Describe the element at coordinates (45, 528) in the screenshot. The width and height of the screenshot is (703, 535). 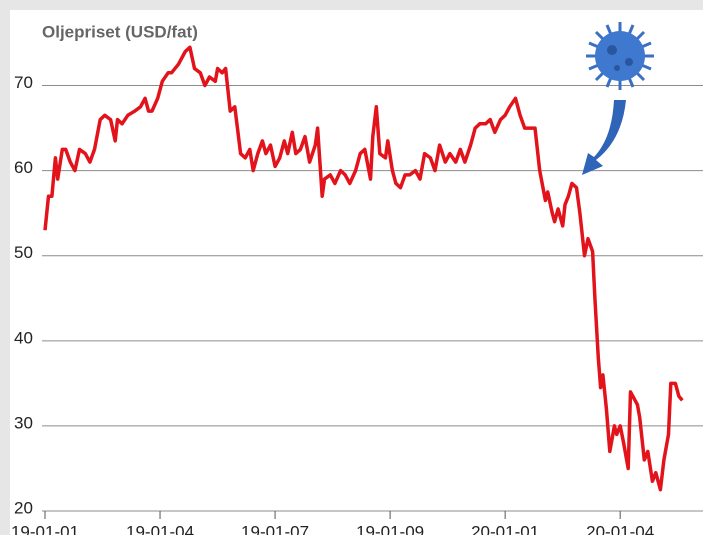
I see `x-tick-label: 19-01-01` at that location.